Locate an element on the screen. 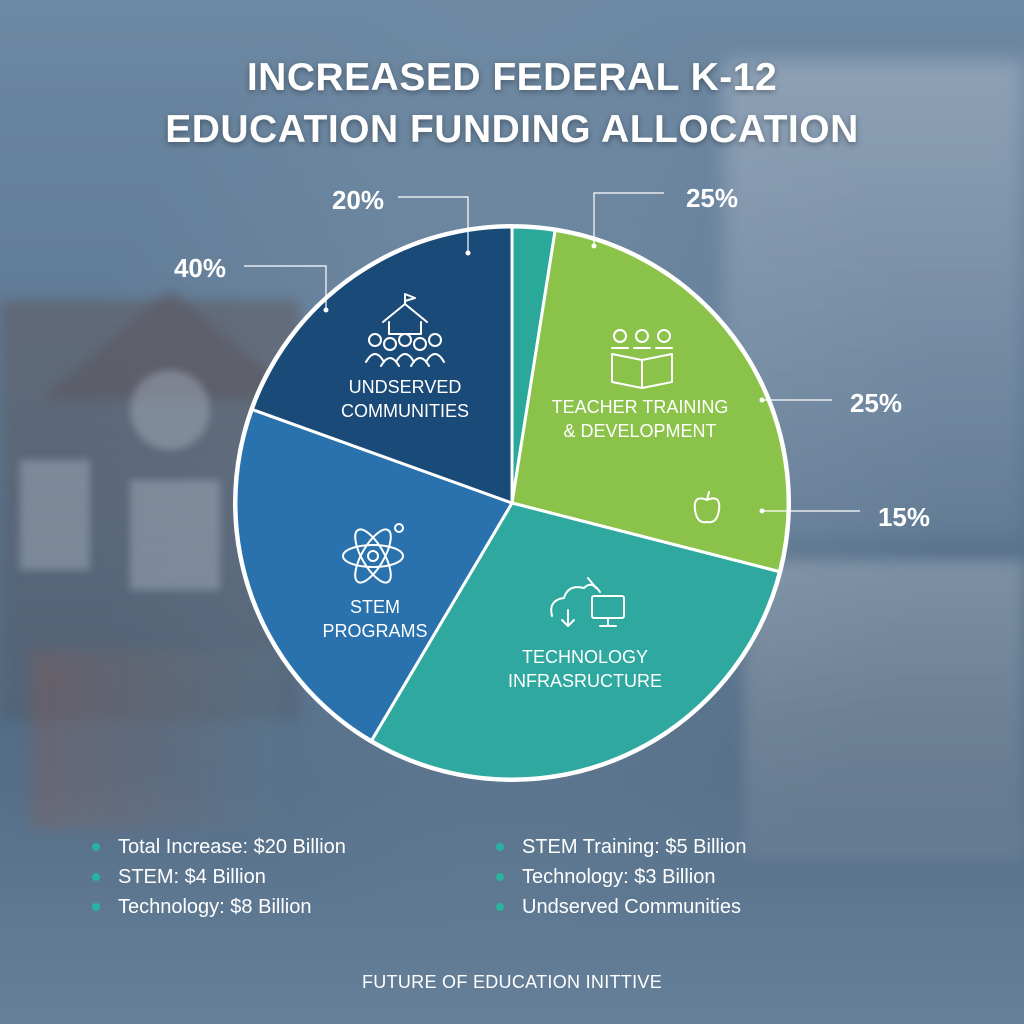 Image resolution: width=1024 pixels, height=1024 pixels. callout-percent: 20% is located at coordinates (358, 200).